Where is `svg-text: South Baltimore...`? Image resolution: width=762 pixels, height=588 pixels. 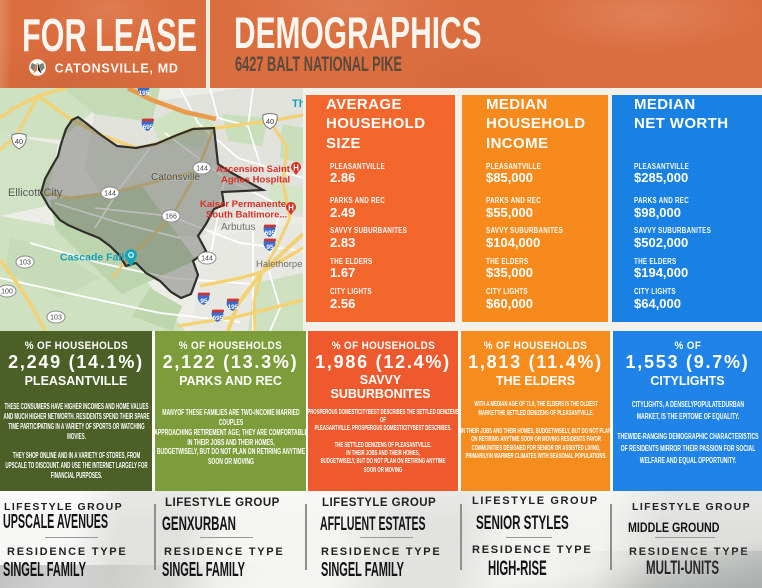 svg-text: South Baltimore... is located at coordinates (246, 215).